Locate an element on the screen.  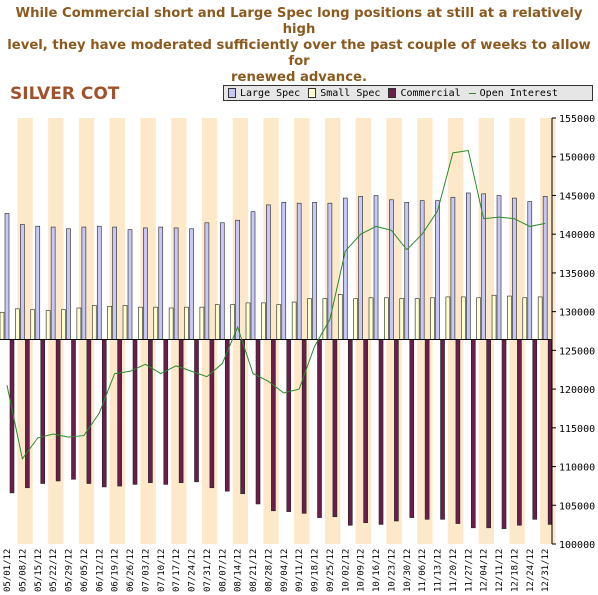
x-tick-label: 10/30/12 is located at coordinates (408, 570).